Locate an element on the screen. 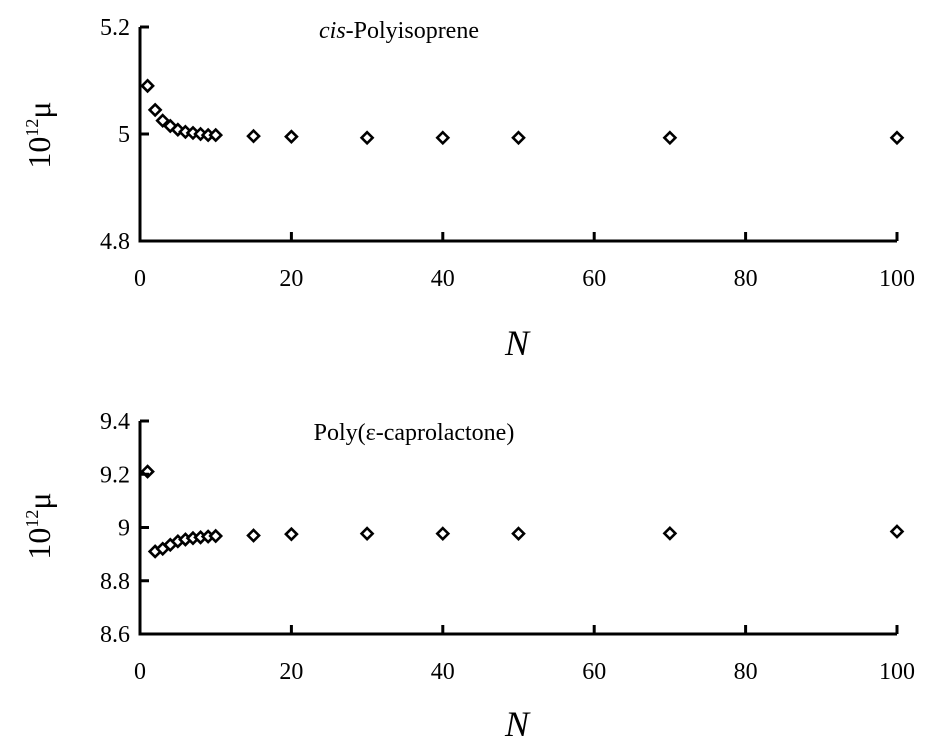 The width and height of the screenshot is (927, 746). y-tick-label: 9.4 is located at coordinates (115, 422).